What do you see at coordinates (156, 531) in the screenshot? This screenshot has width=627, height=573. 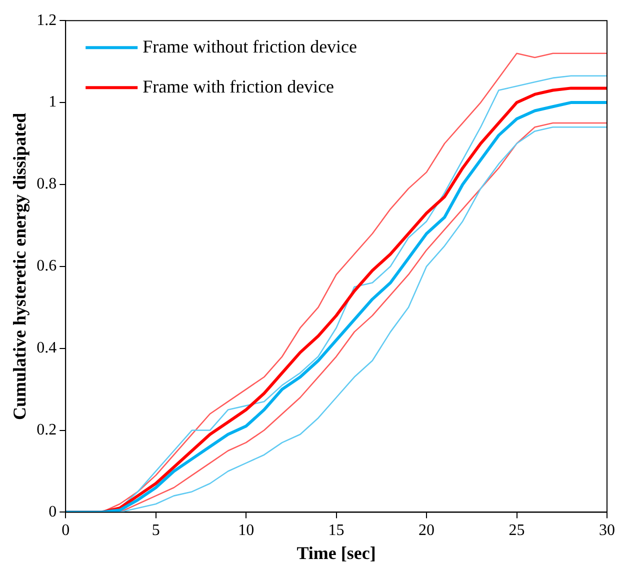 I see `x-tick-label: 5` at bounding box center [156, 531].